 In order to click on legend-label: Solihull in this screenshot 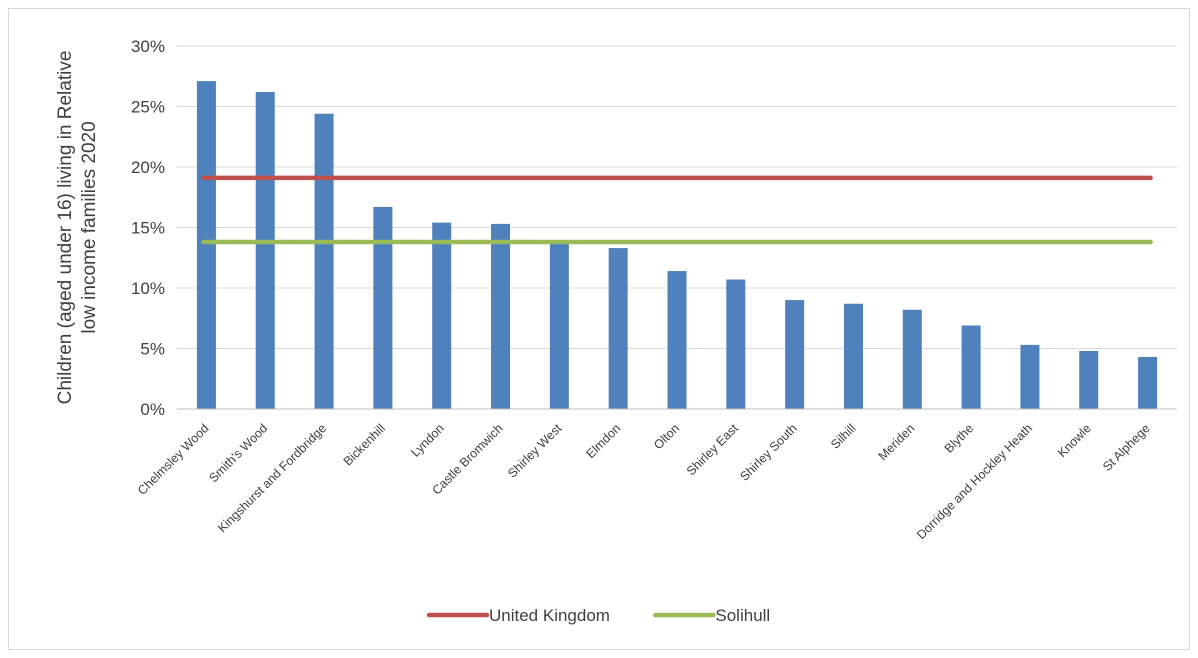, I will do `click(742, 615)`.